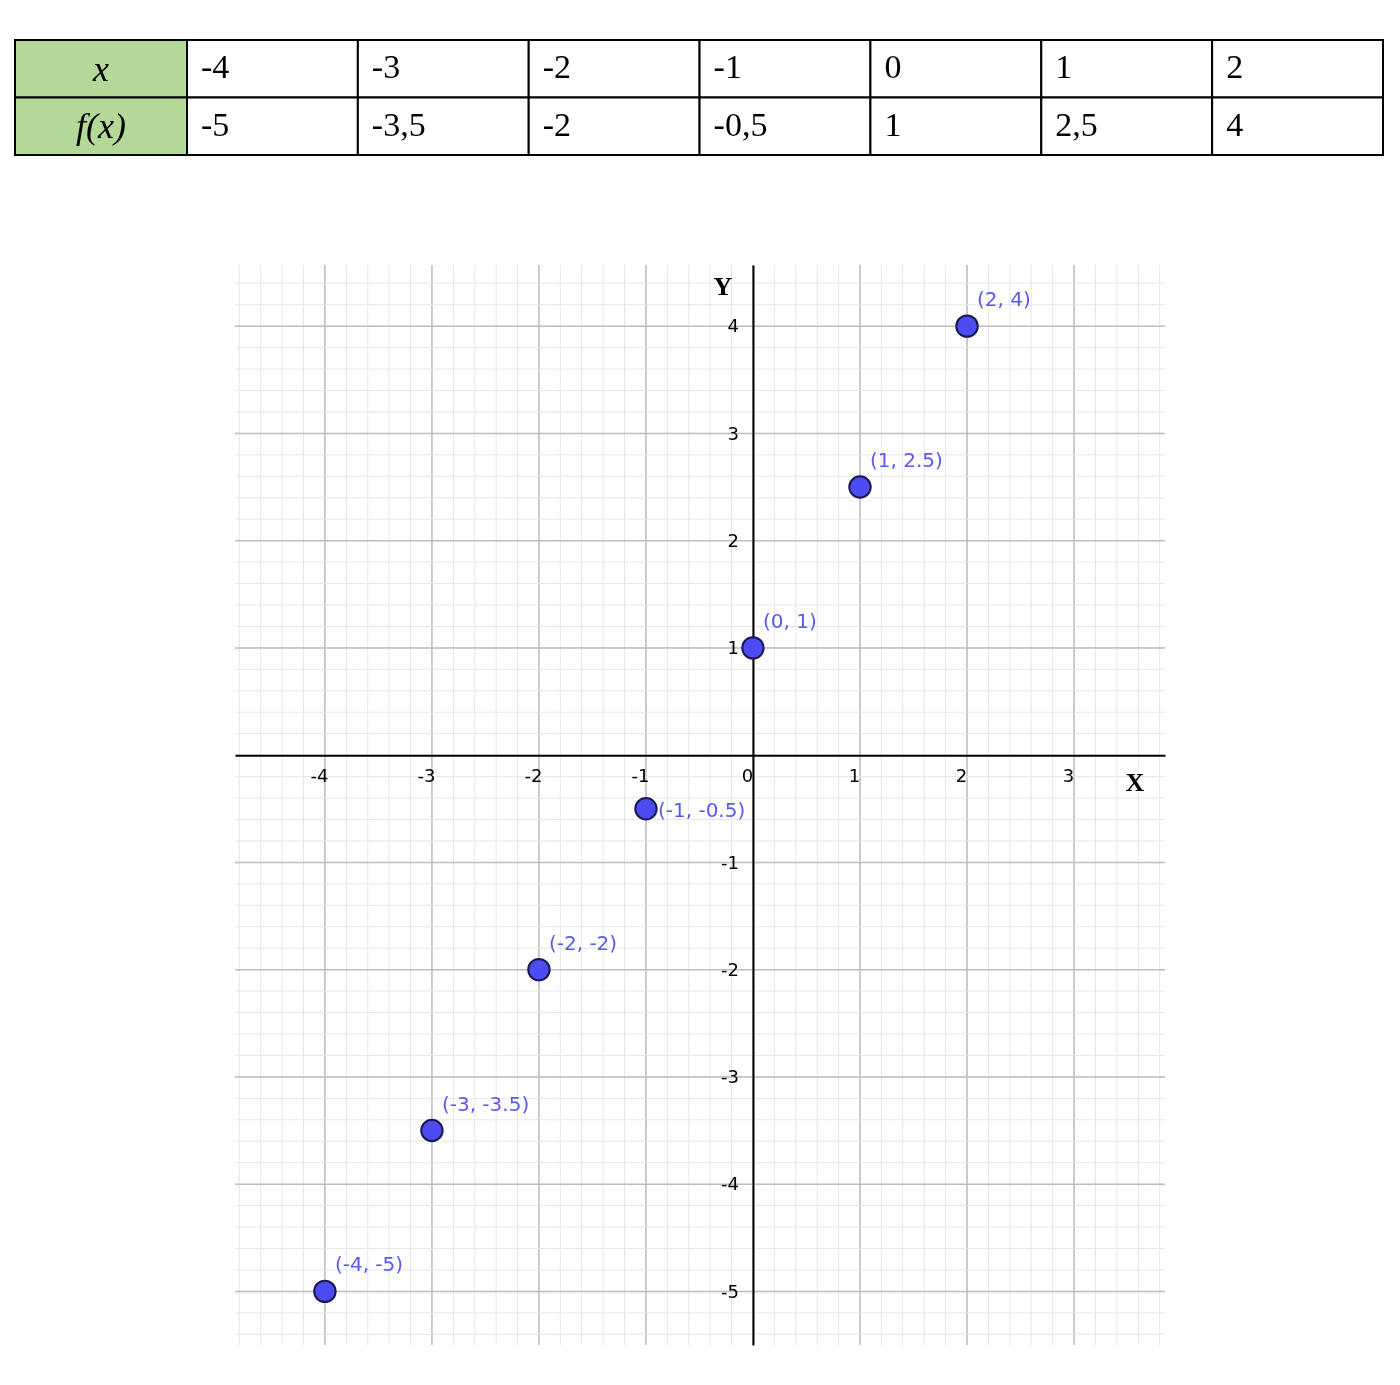  Describe the element at coordinates (1076, 124) in the screenshot. I see `text: 2,5` at that location.